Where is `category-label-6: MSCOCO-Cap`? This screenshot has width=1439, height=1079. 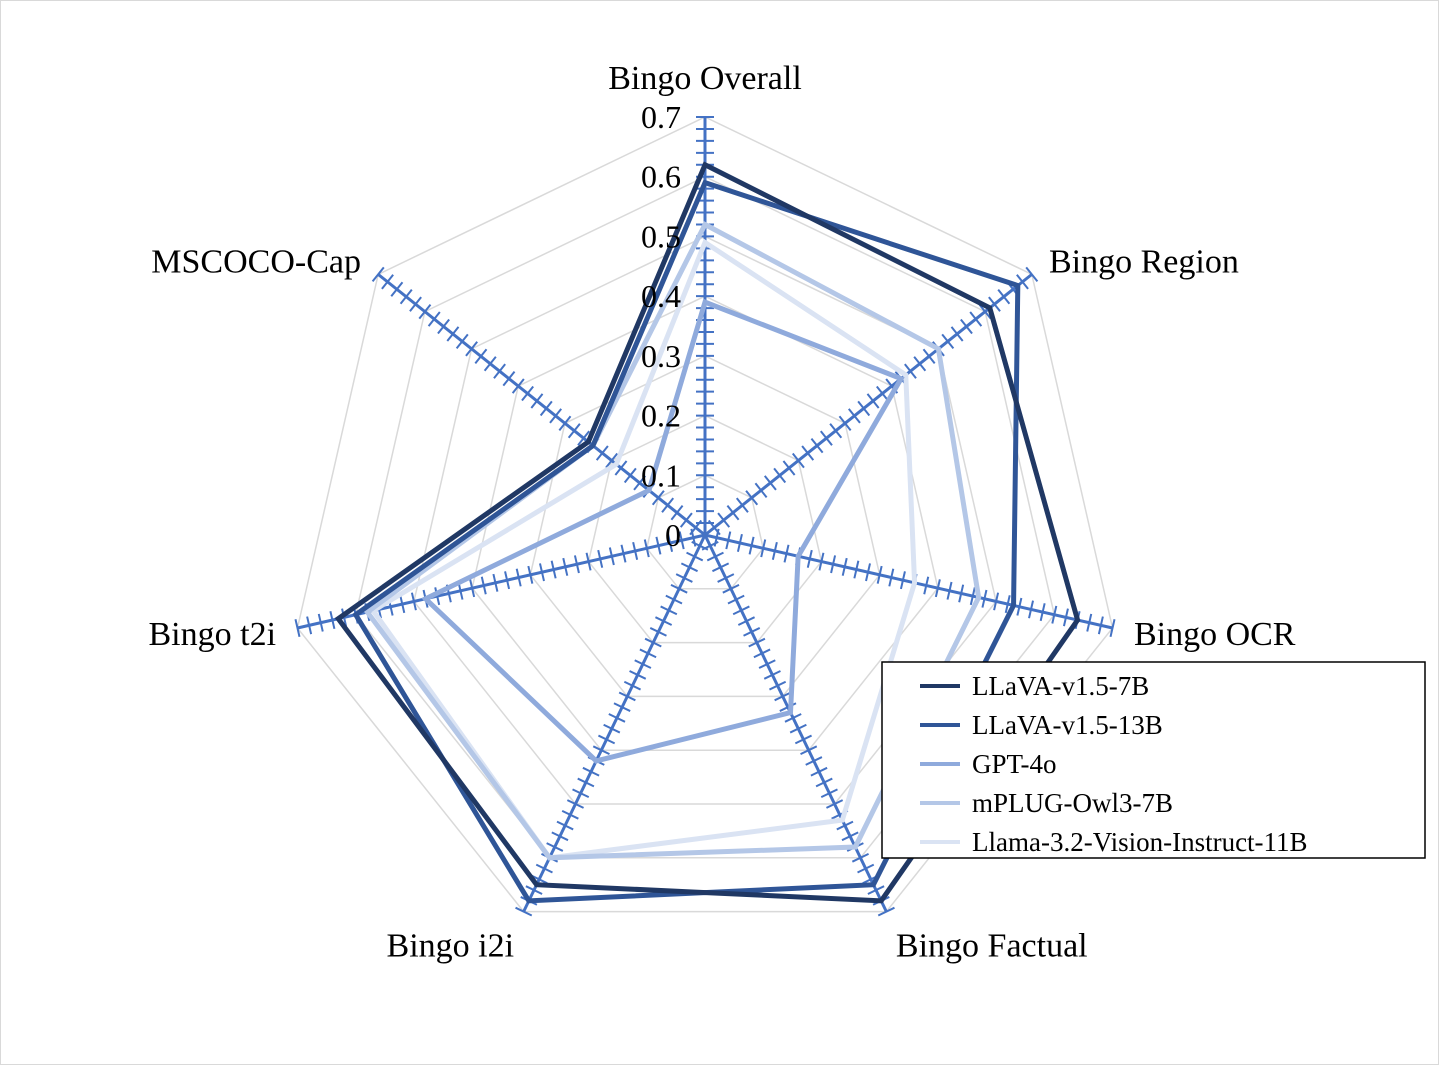 category-label-6: MSCOCO-Cap is located at coordinates (256, 262).